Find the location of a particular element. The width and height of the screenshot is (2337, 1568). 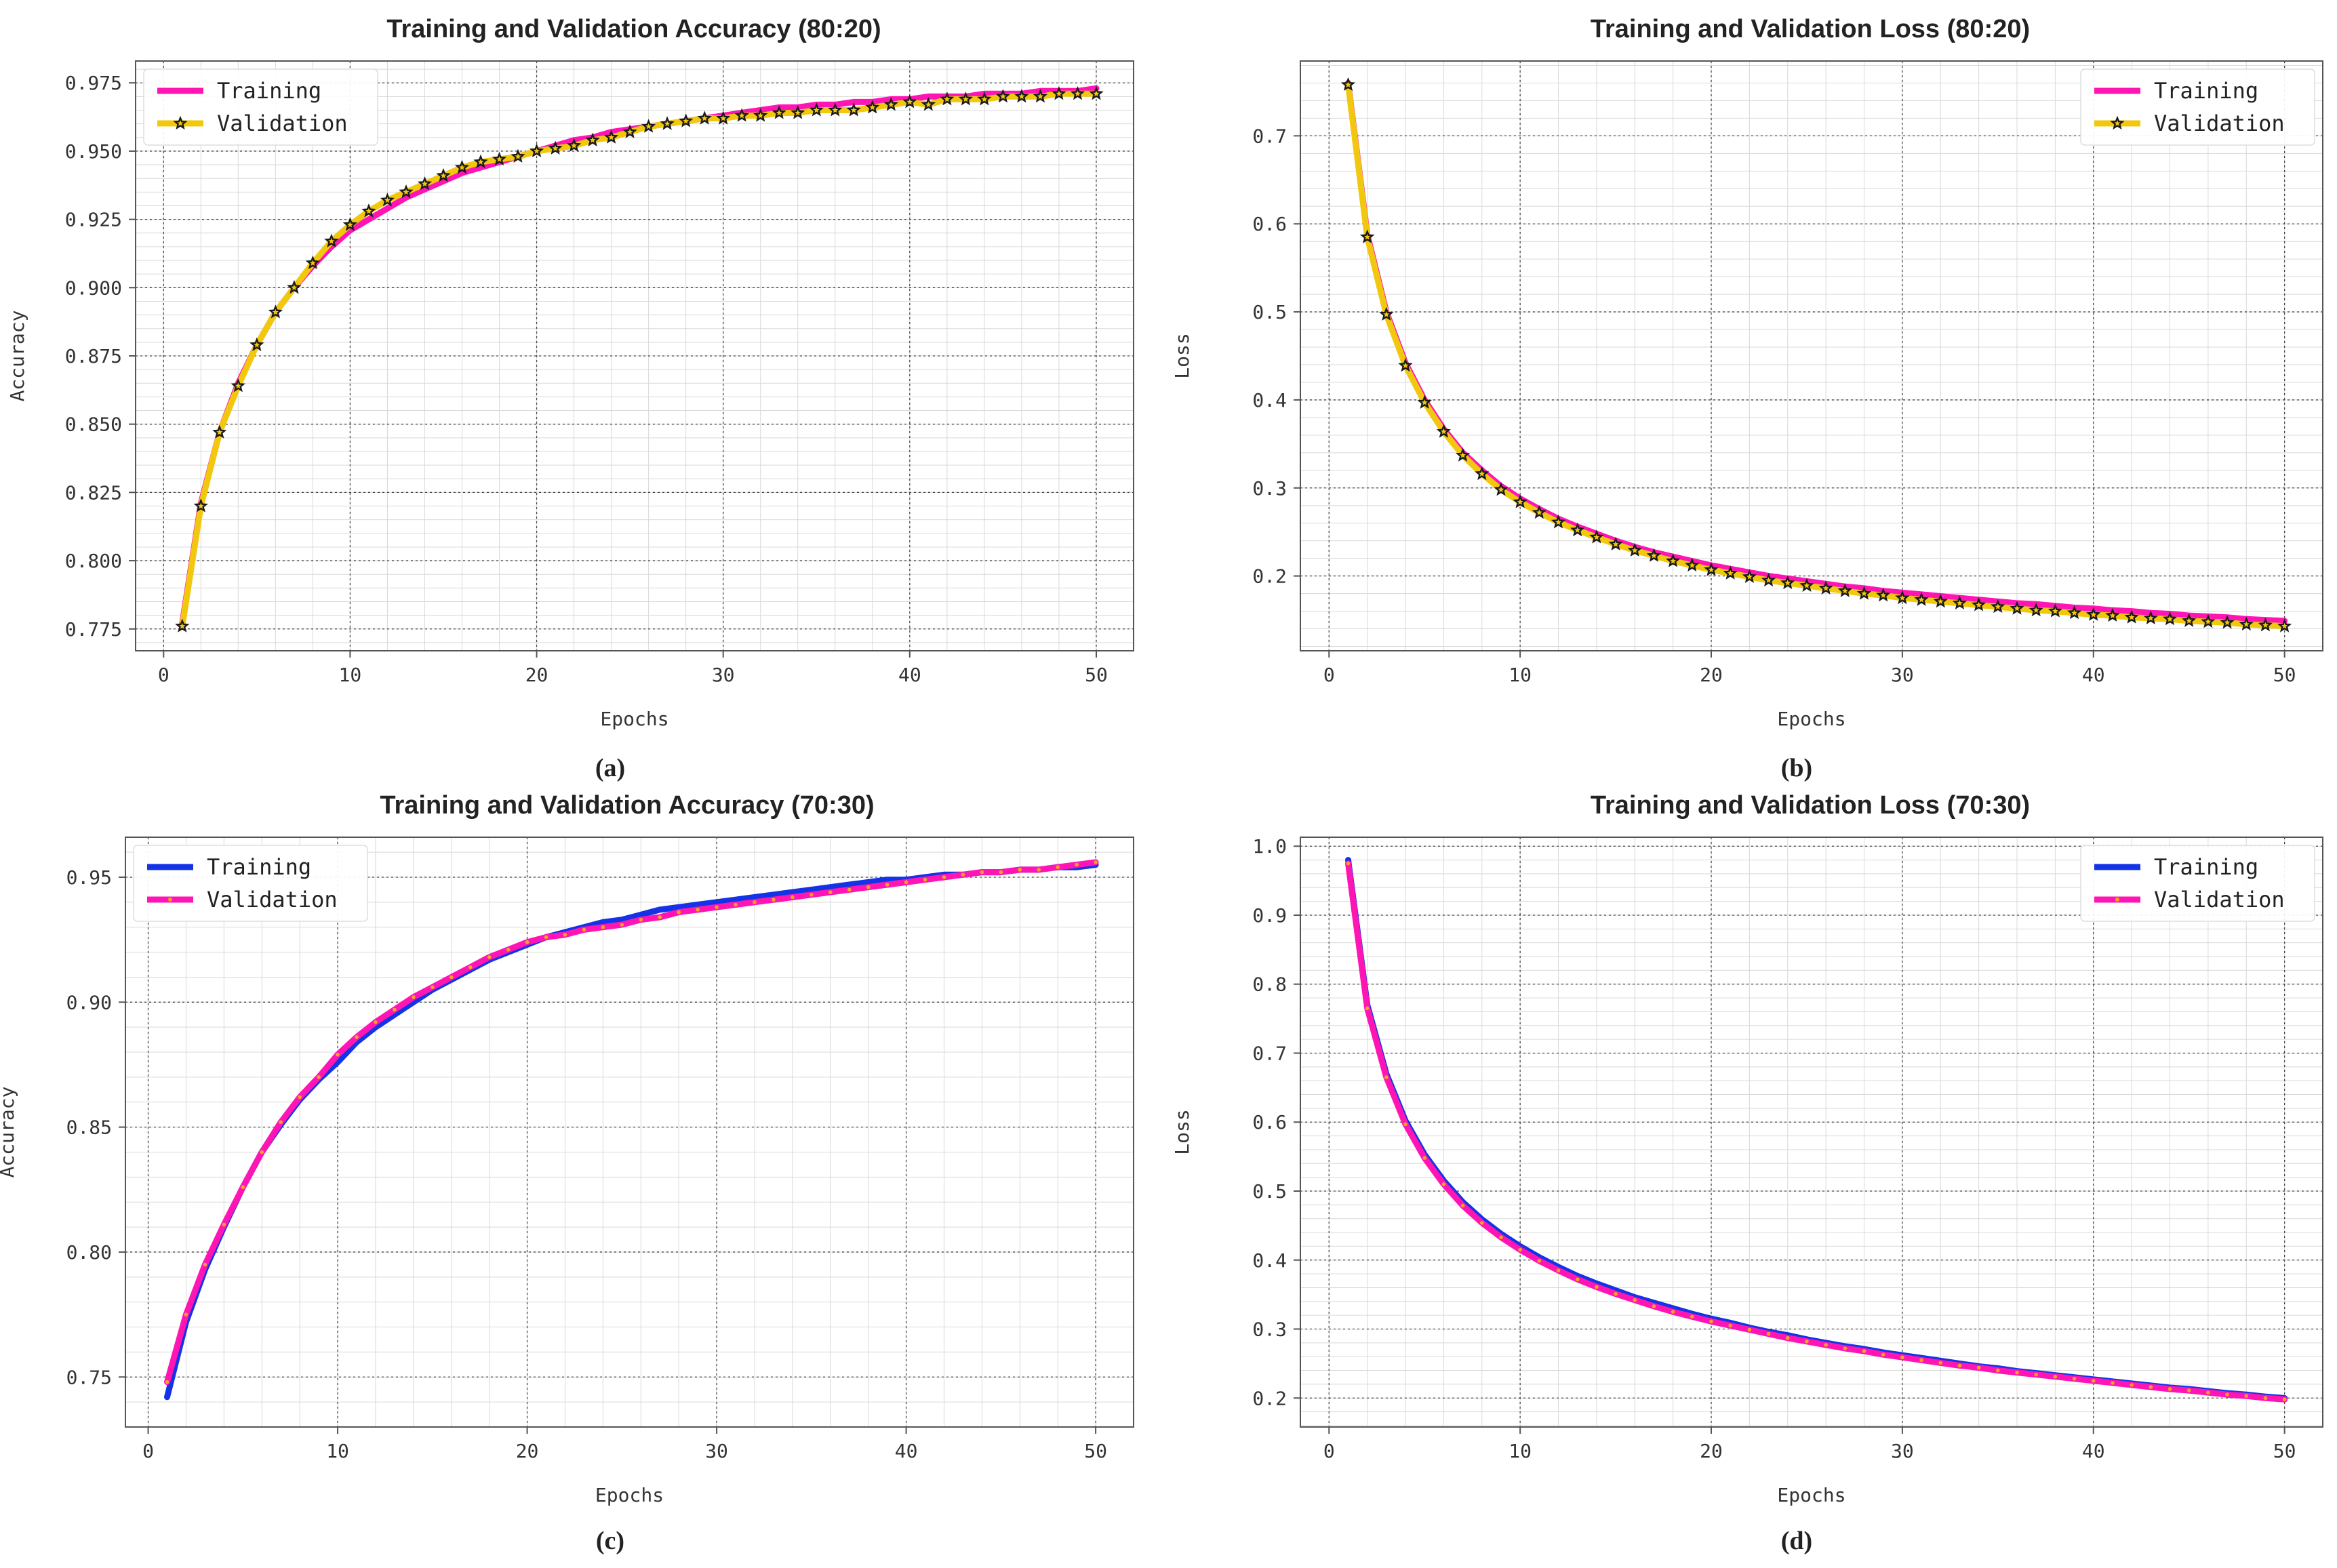

x-tick-label: 30 is located at coordinates (723, 675).